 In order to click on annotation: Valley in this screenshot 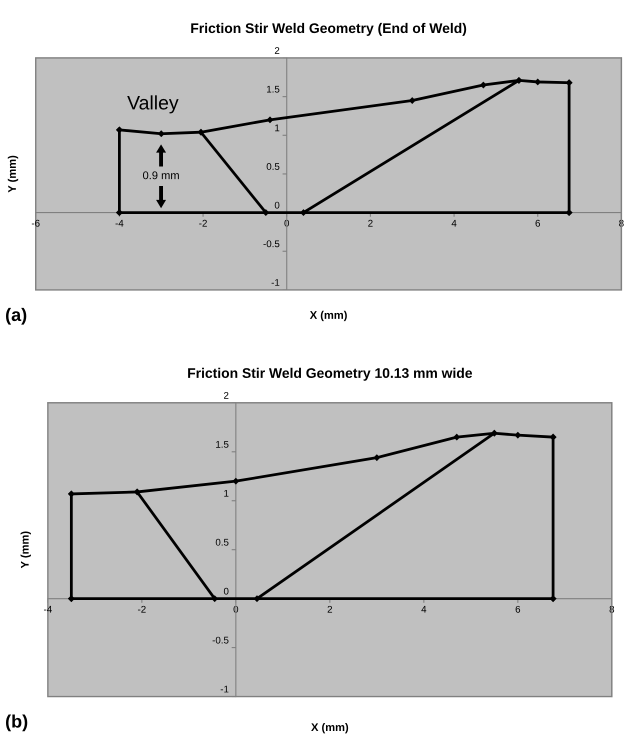, I will do `click(153, 104)`.